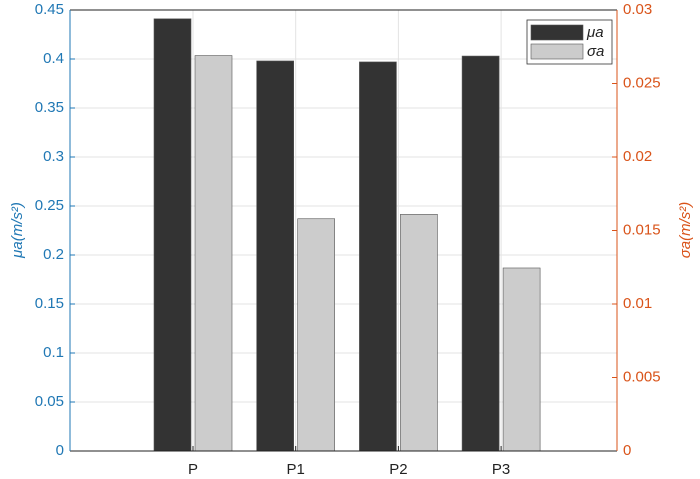 The height and width of the screenshot is (479, 700). I want to click on y2-tick-label: 0.03, so click(637, 9).